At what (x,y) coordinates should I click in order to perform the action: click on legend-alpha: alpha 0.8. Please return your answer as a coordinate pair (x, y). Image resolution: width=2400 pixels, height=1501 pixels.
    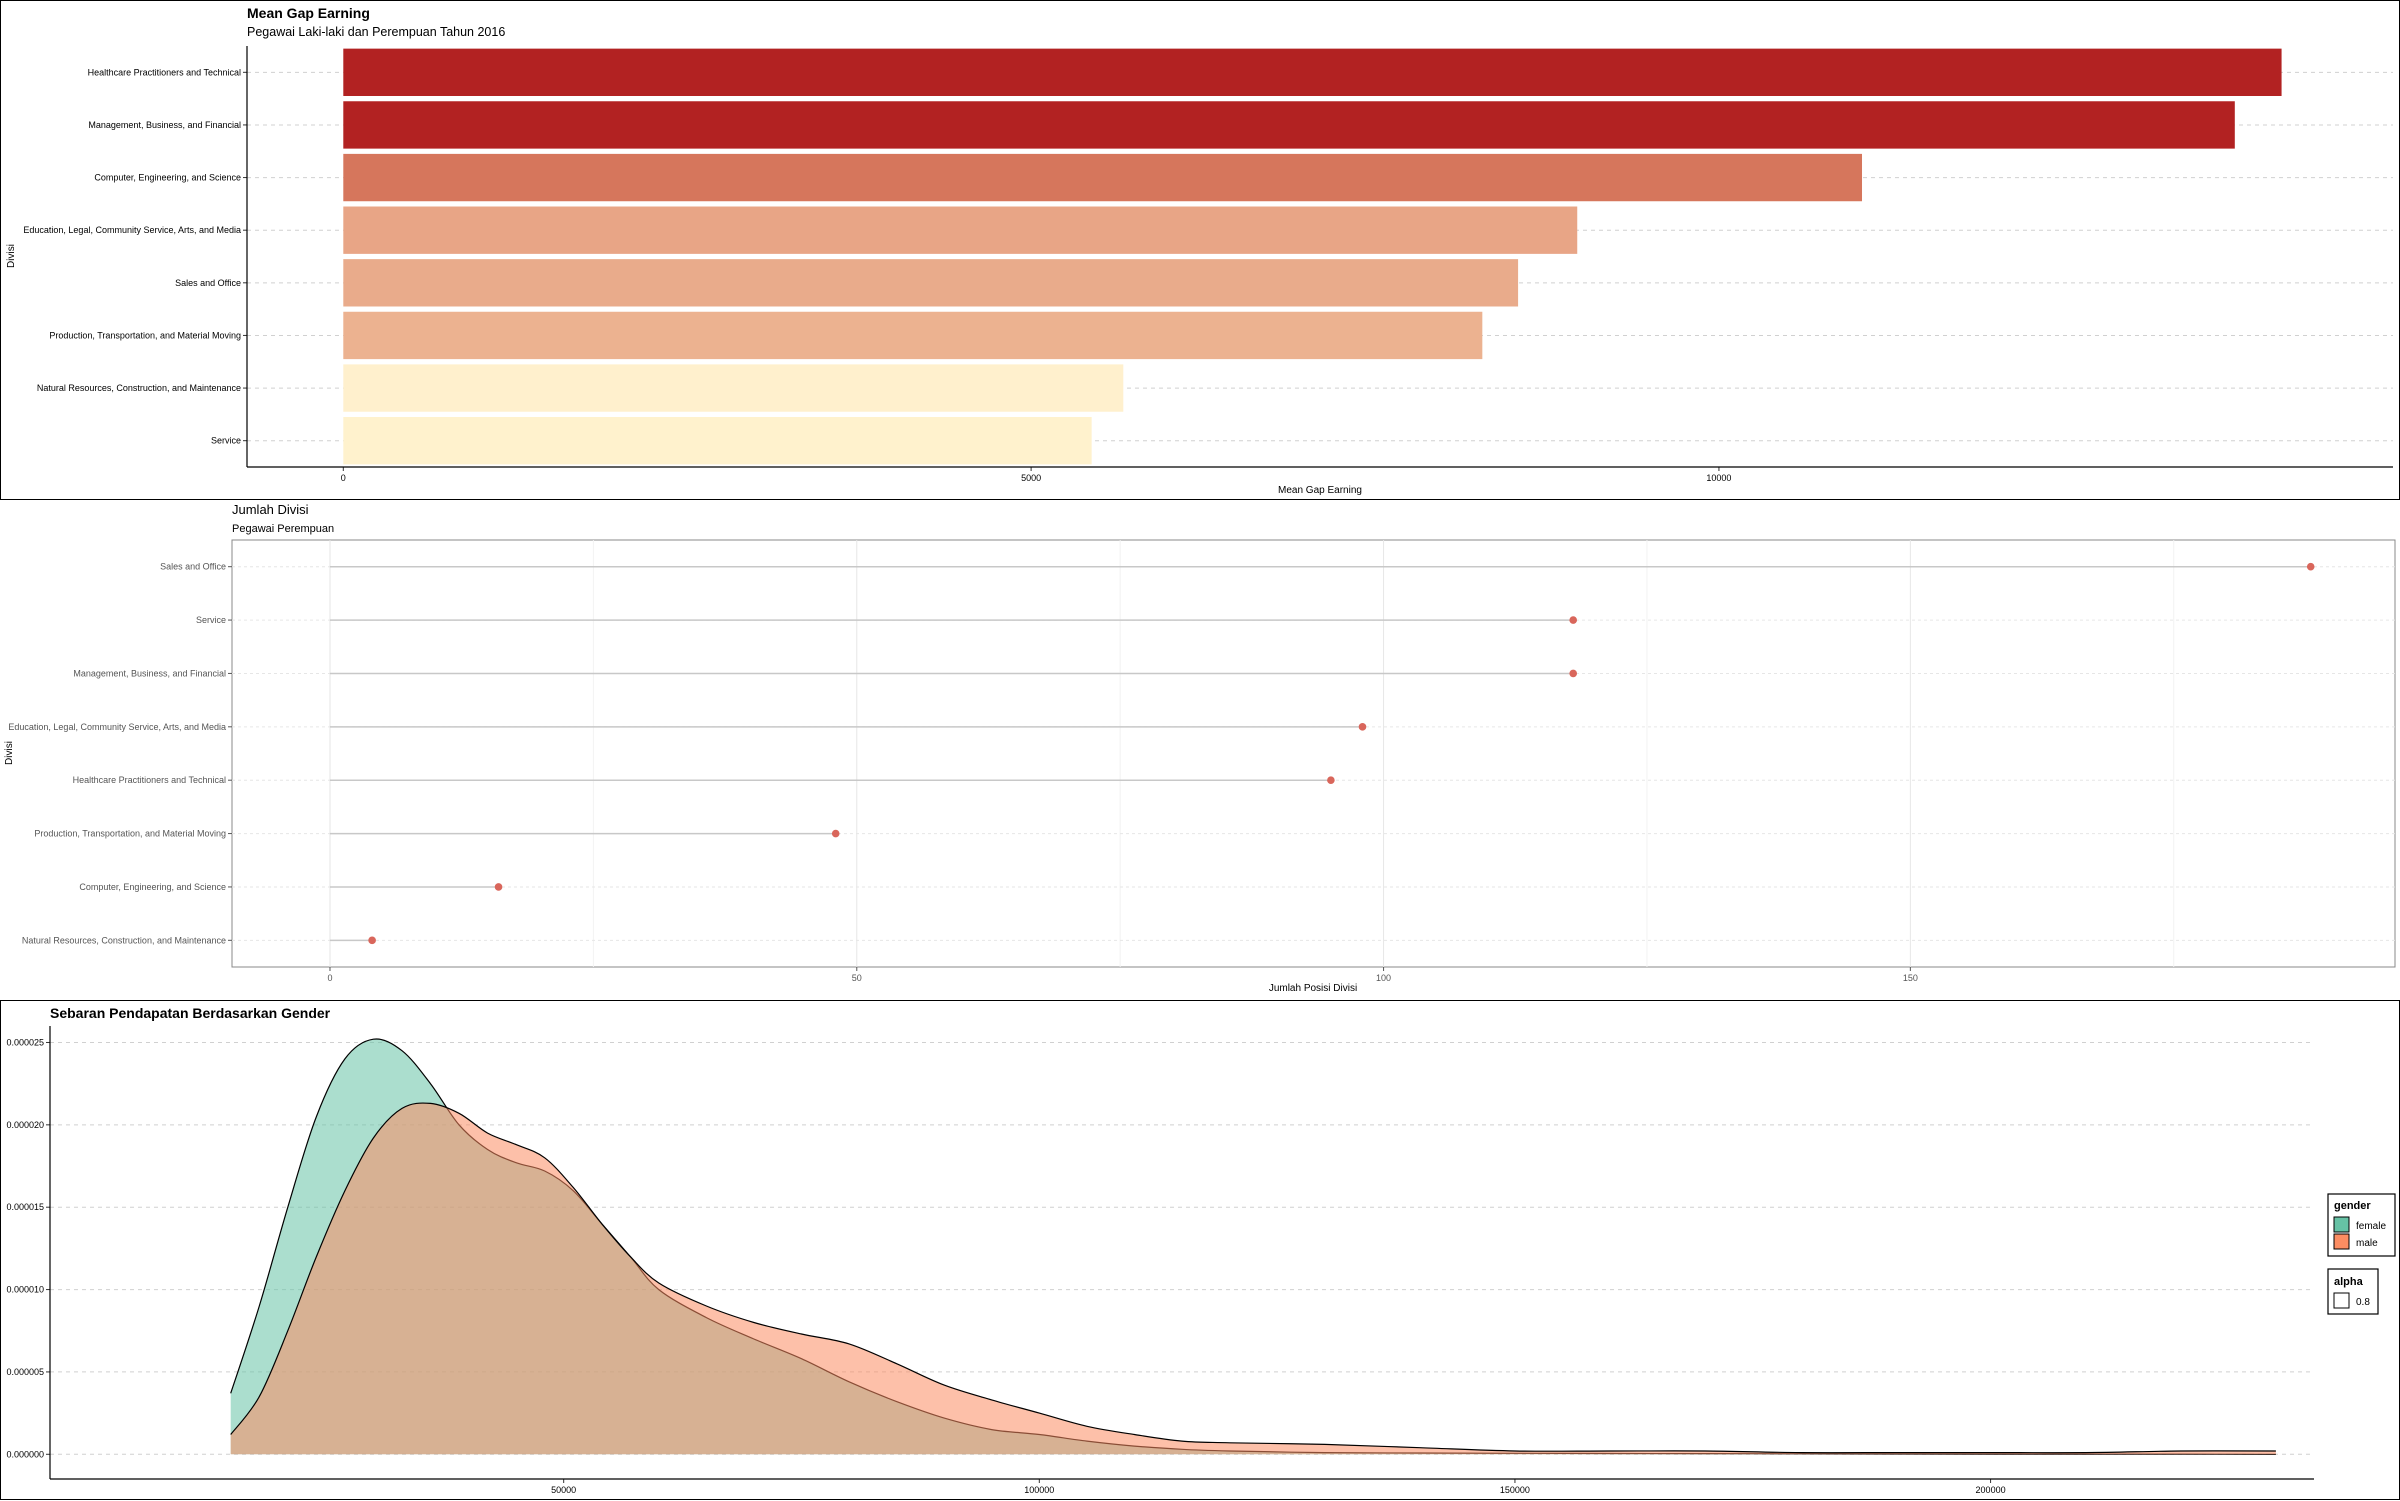
    Looking at the image, I should click on (2353, 1291).